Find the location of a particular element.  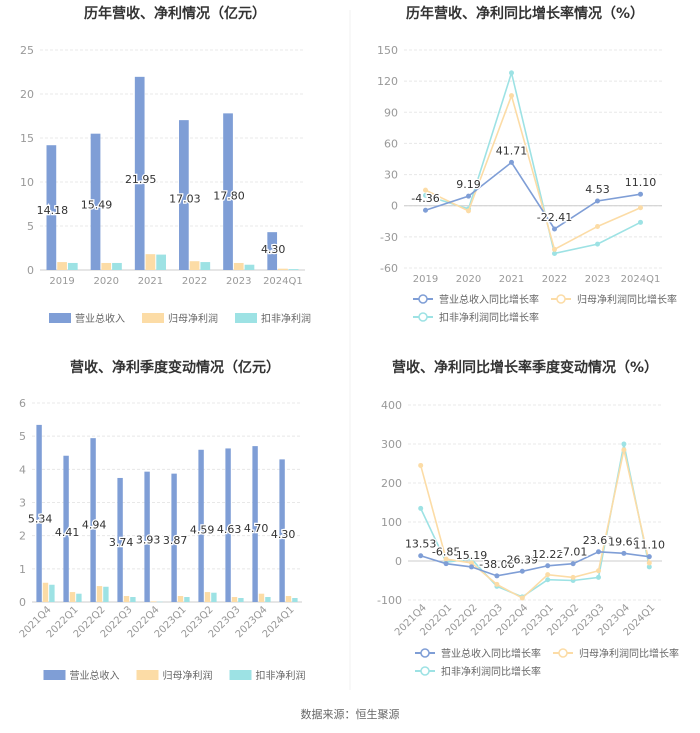

data-source-footer: 数据来源：恒生聚源 is located at coordinates (350, 714).